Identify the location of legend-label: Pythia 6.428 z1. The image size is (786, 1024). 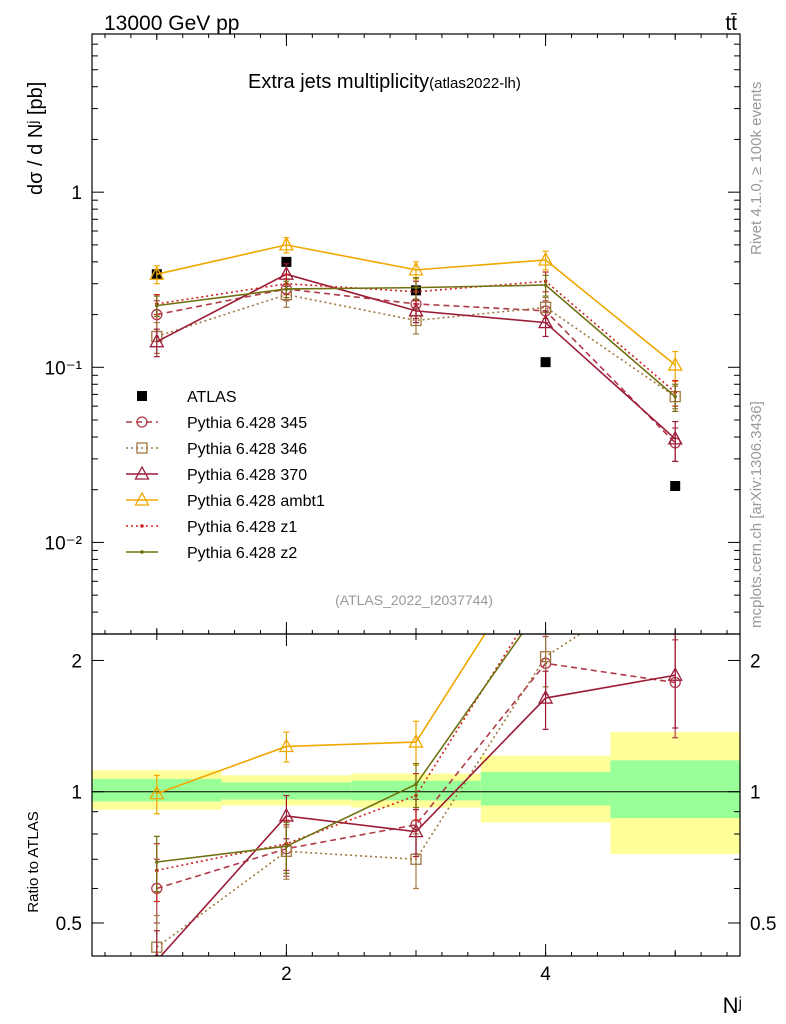
(242, 527).